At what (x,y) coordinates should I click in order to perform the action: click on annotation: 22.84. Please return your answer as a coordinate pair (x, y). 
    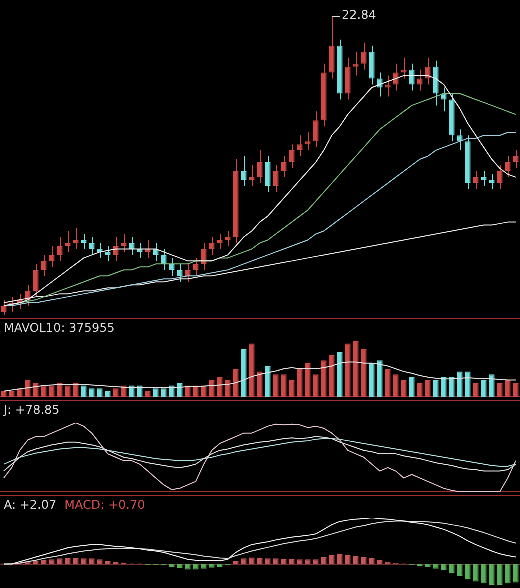
    Looking at the image, I should click on (359, 15).